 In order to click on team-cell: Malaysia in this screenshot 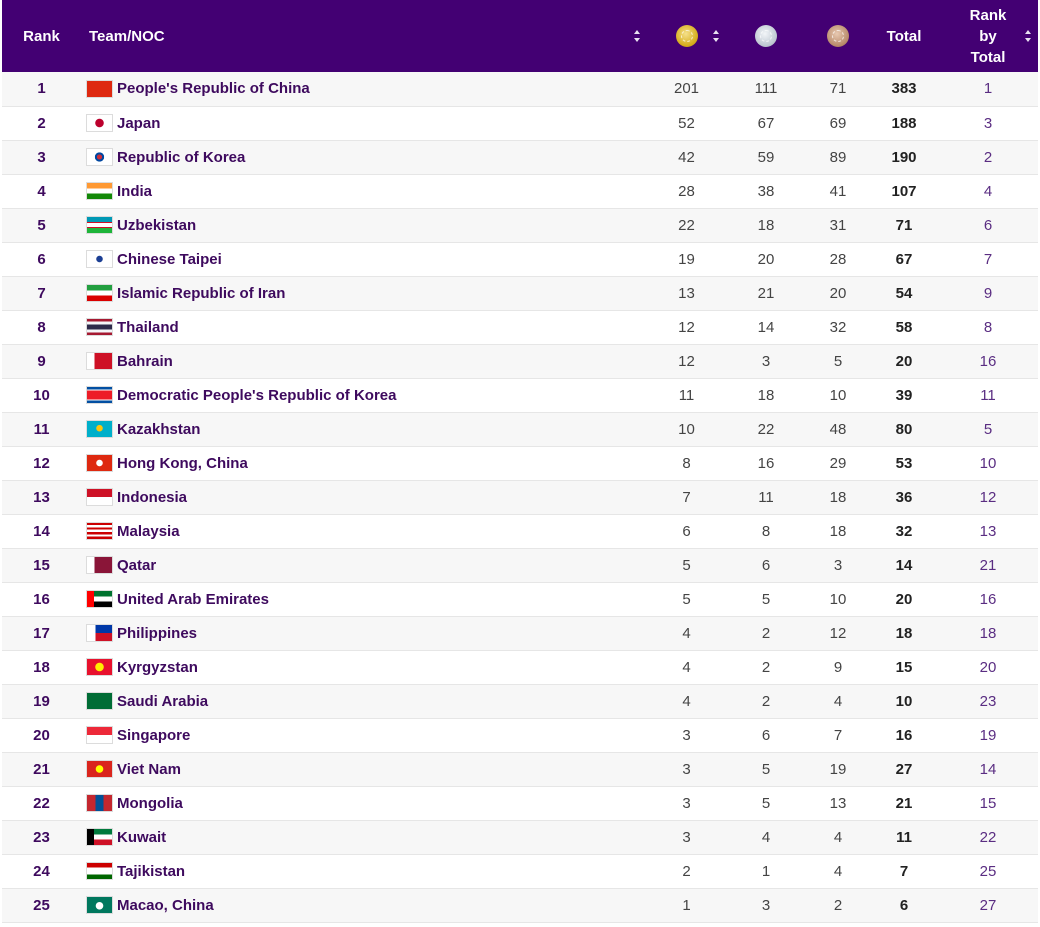, I will do `click(364, 531)`.